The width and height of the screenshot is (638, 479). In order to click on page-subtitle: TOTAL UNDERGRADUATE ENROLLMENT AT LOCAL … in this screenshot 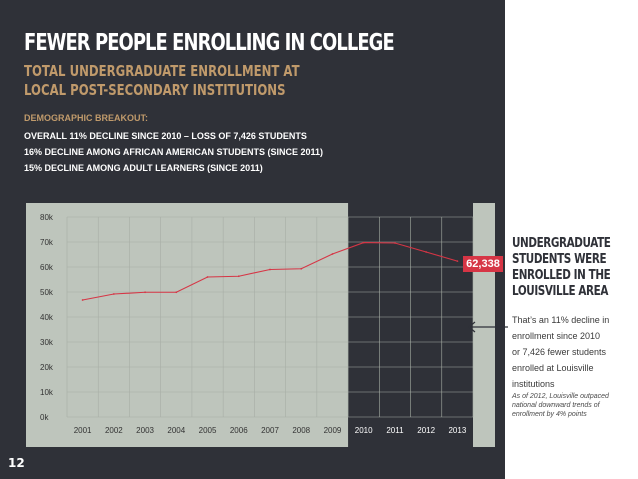, I will do `click(162, 81)`.